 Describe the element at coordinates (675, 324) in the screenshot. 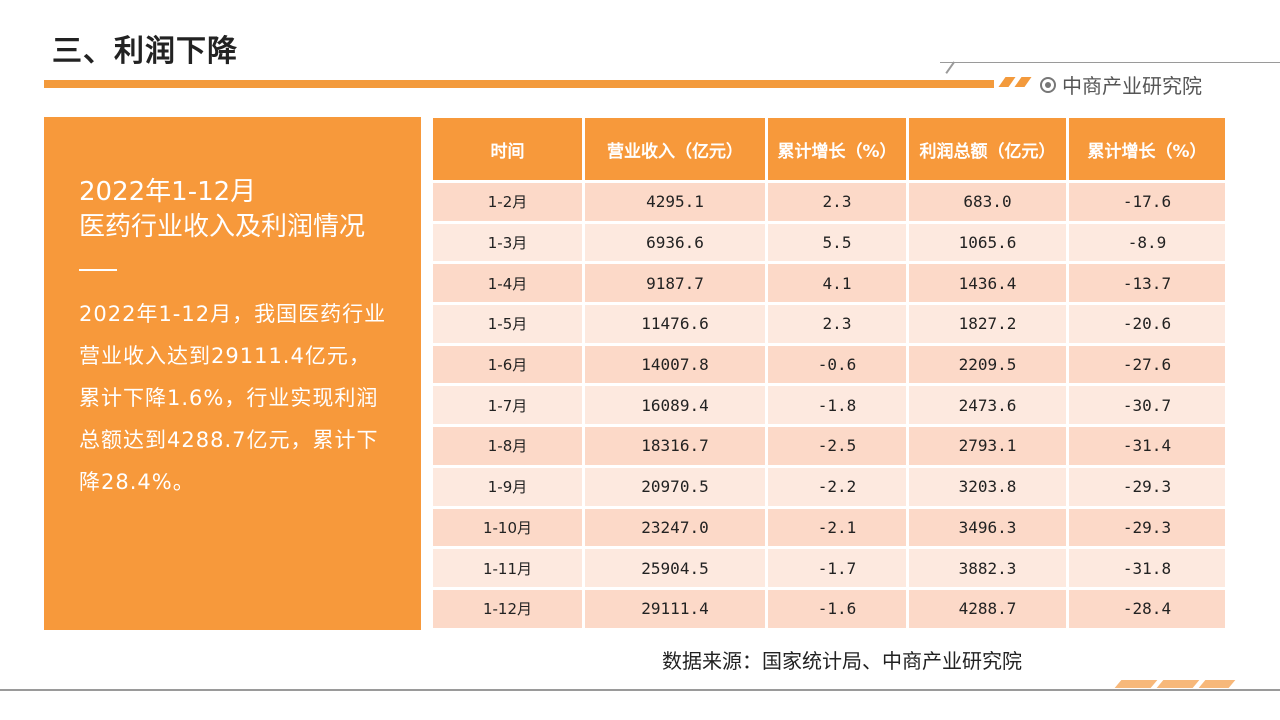

I see `cell-revenue: 11476.6` at that location.